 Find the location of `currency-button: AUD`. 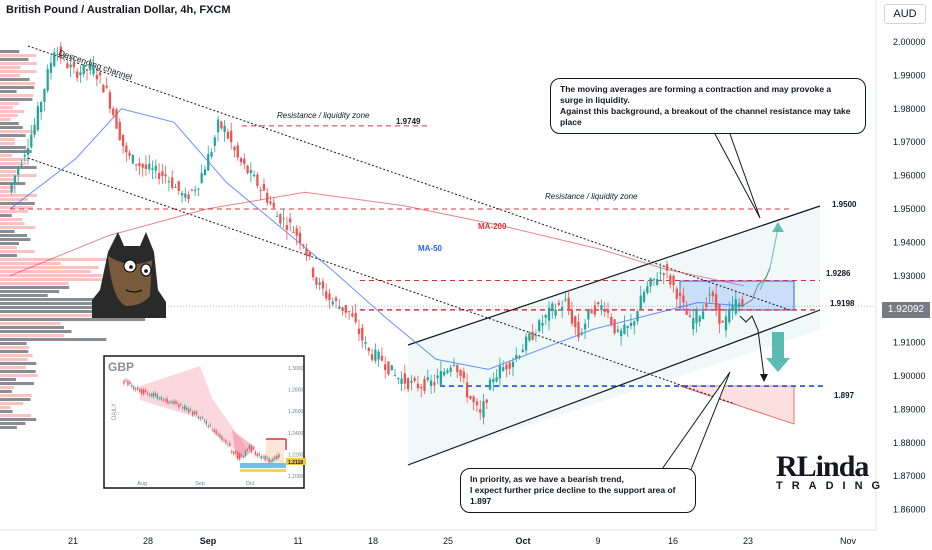

currency-button: AUD is located at coordinates (905, 14).